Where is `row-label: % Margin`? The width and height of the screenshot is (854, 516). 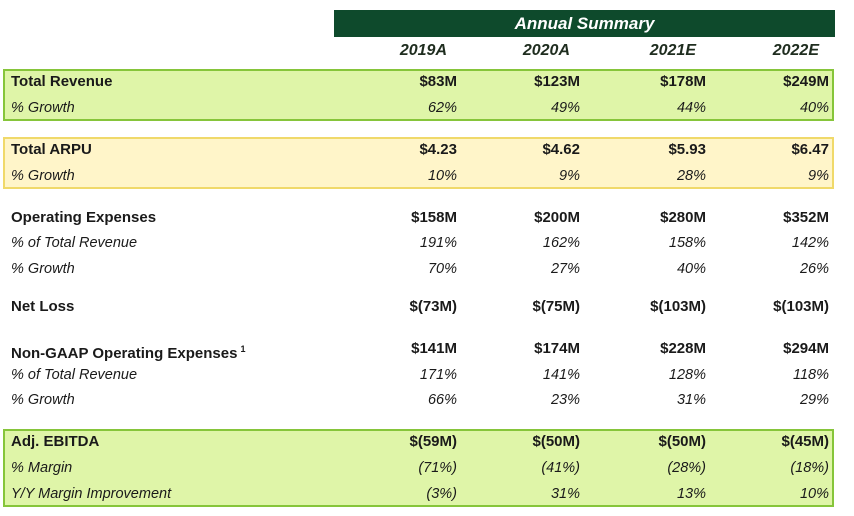
row-label: % Margin is located at coordinates (41, 468).